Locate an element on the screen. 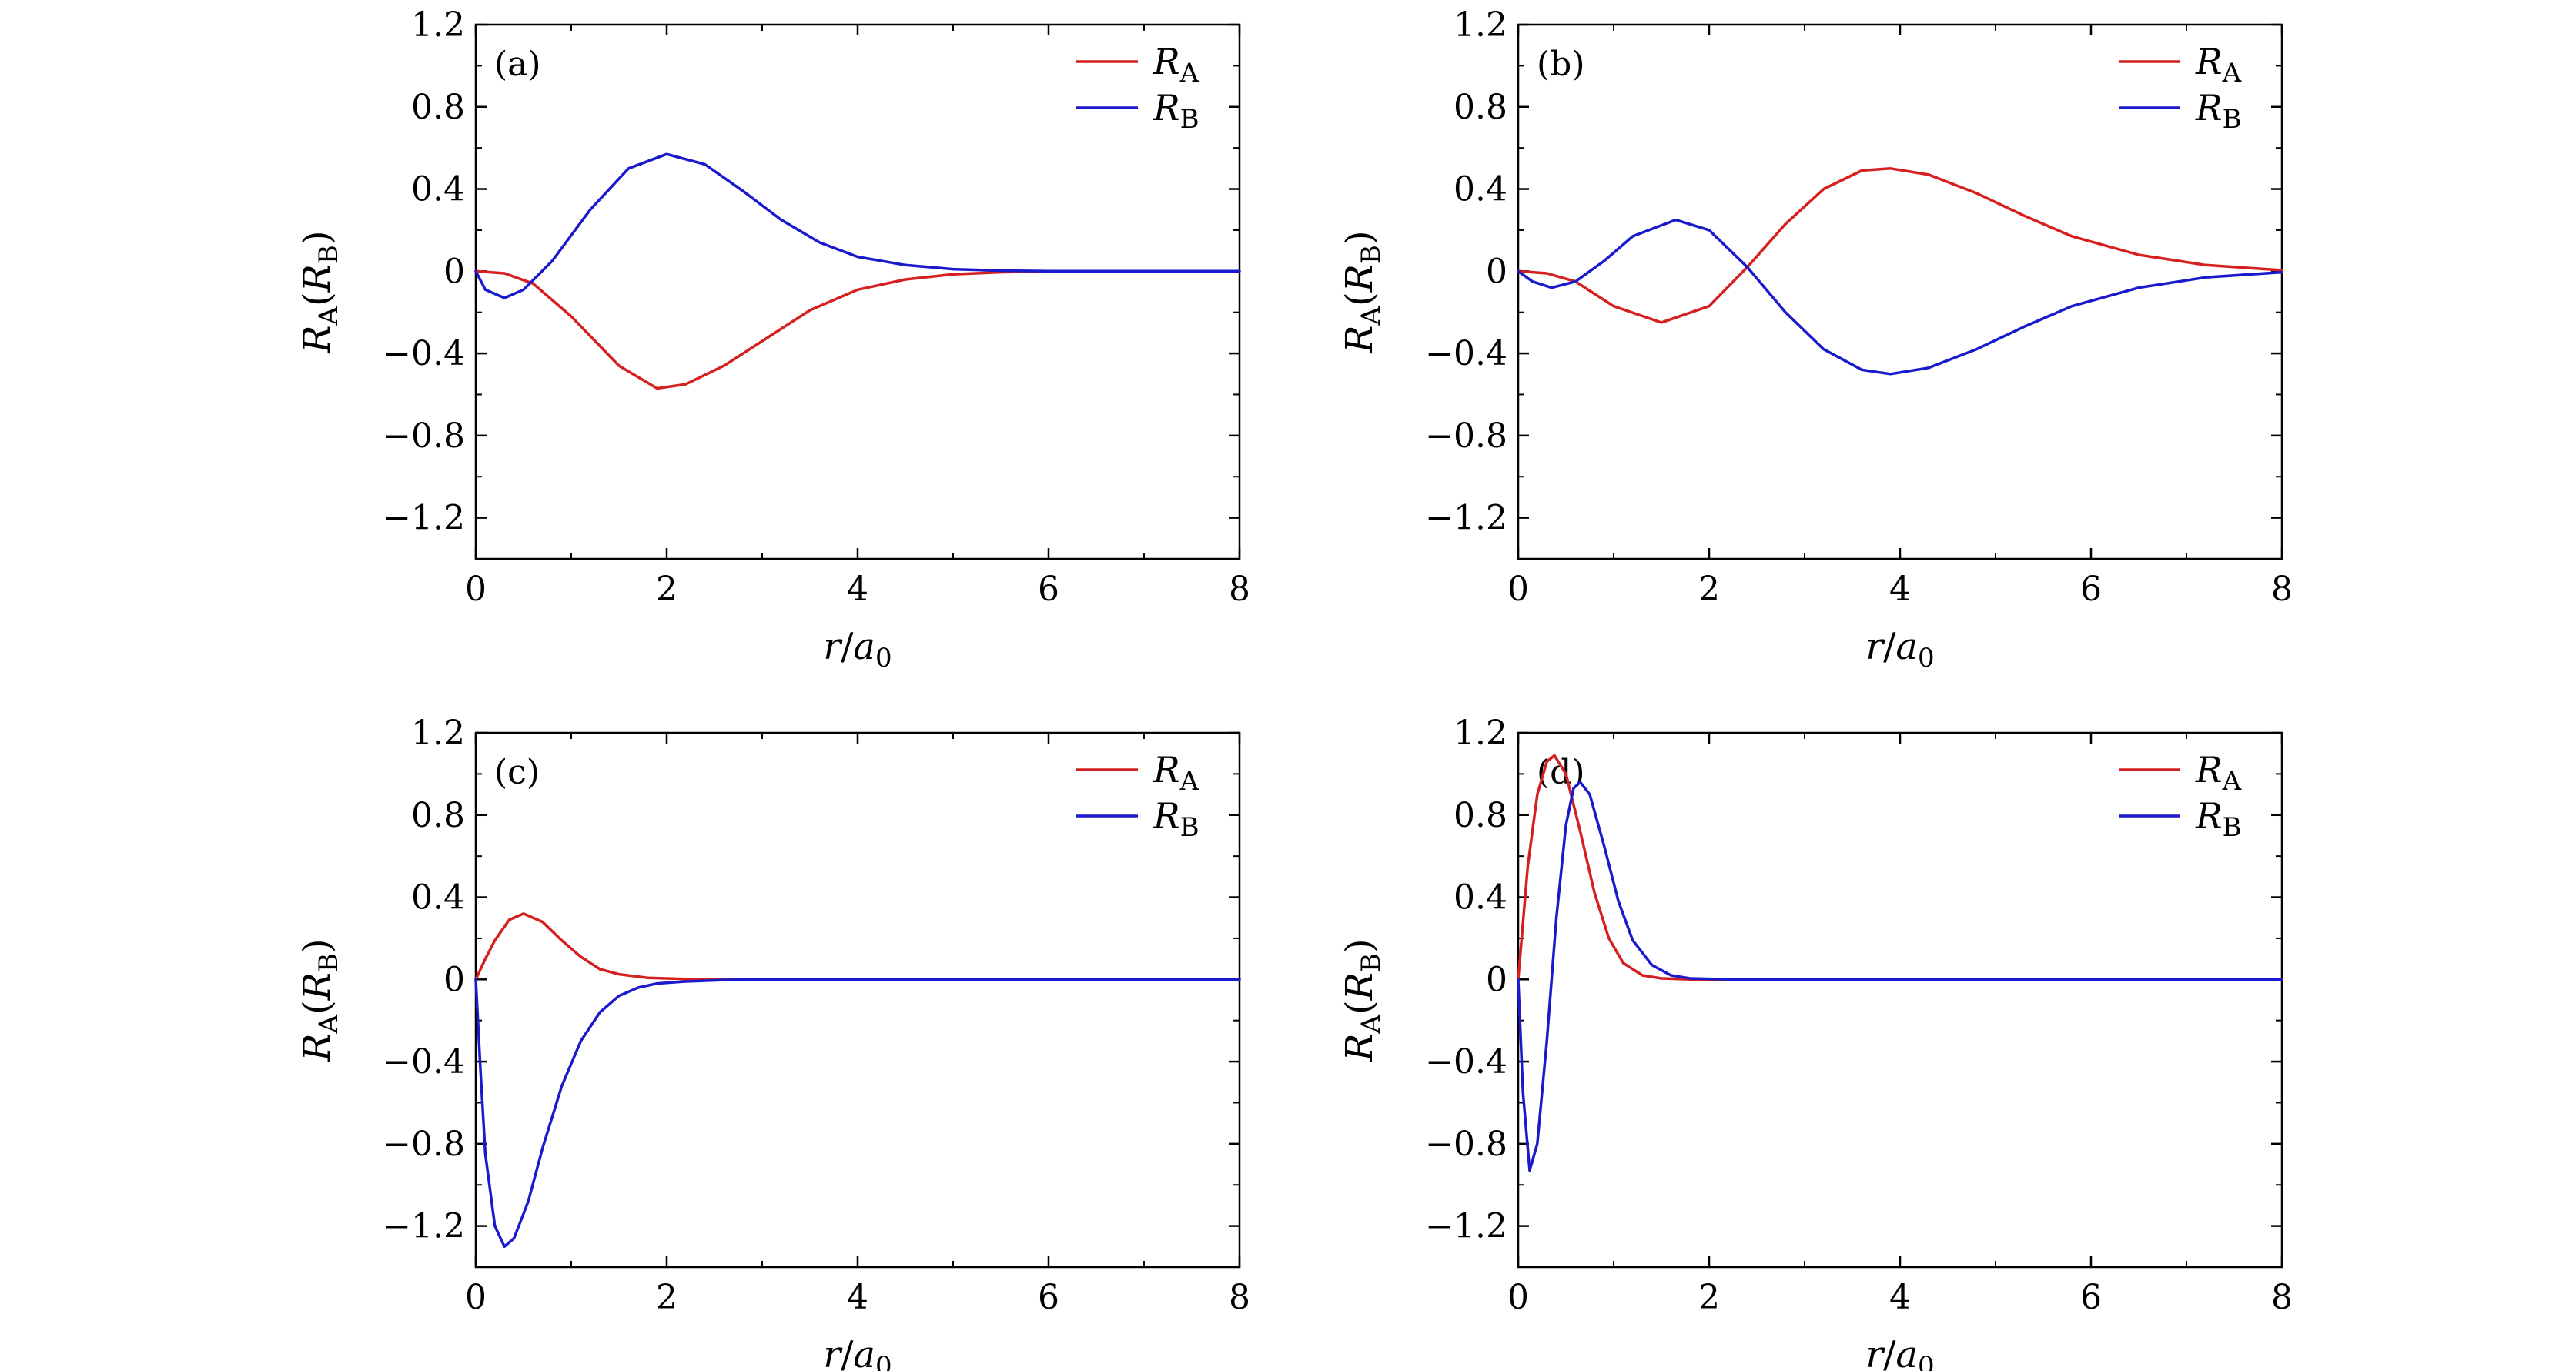  panel-label: (b) is located at coordinates (1561, 64).